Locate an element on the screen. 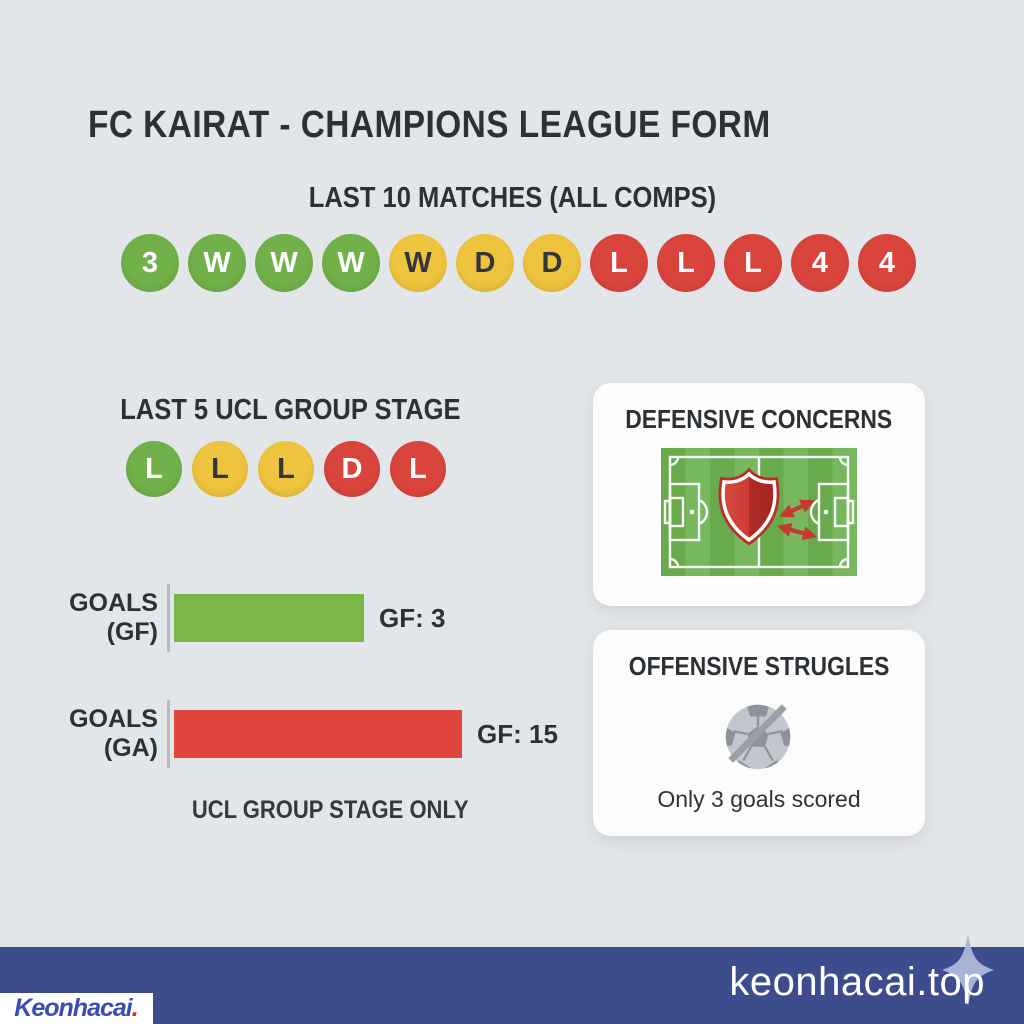  shield-icon is located at coordinates (749, 506).